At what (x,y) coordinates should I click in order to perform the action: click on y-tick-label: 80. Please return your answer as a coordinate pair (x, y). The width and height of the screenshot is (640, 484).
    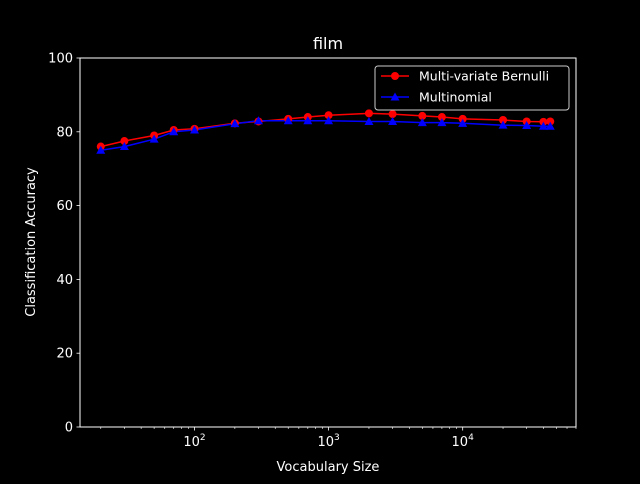
    Looking at the image, I should click on (64, 132).